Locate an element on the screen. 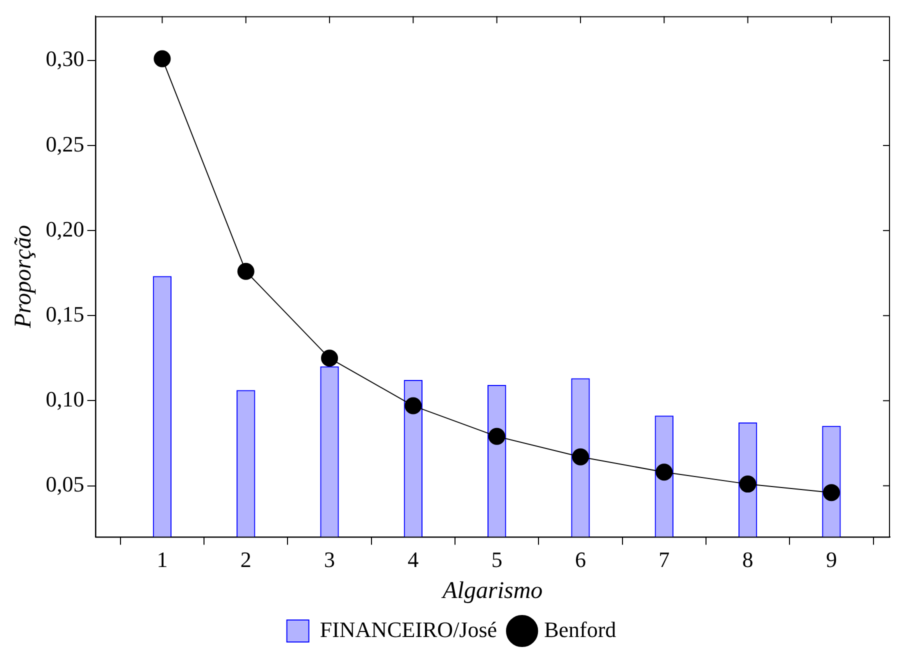 The height and width of the screenshot is (652, 899). x-tick-label: 9 is located at coordinates (831, 559).